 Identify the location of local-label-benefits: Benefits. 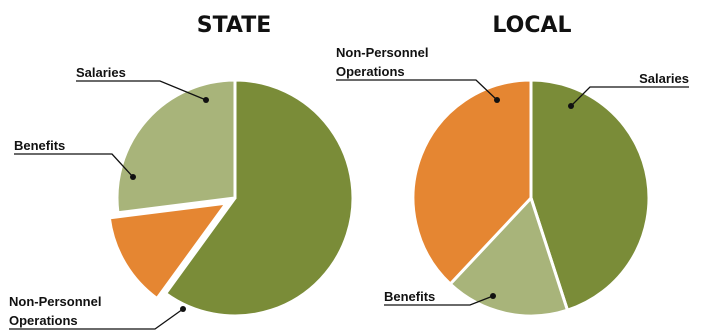
(409, 296).